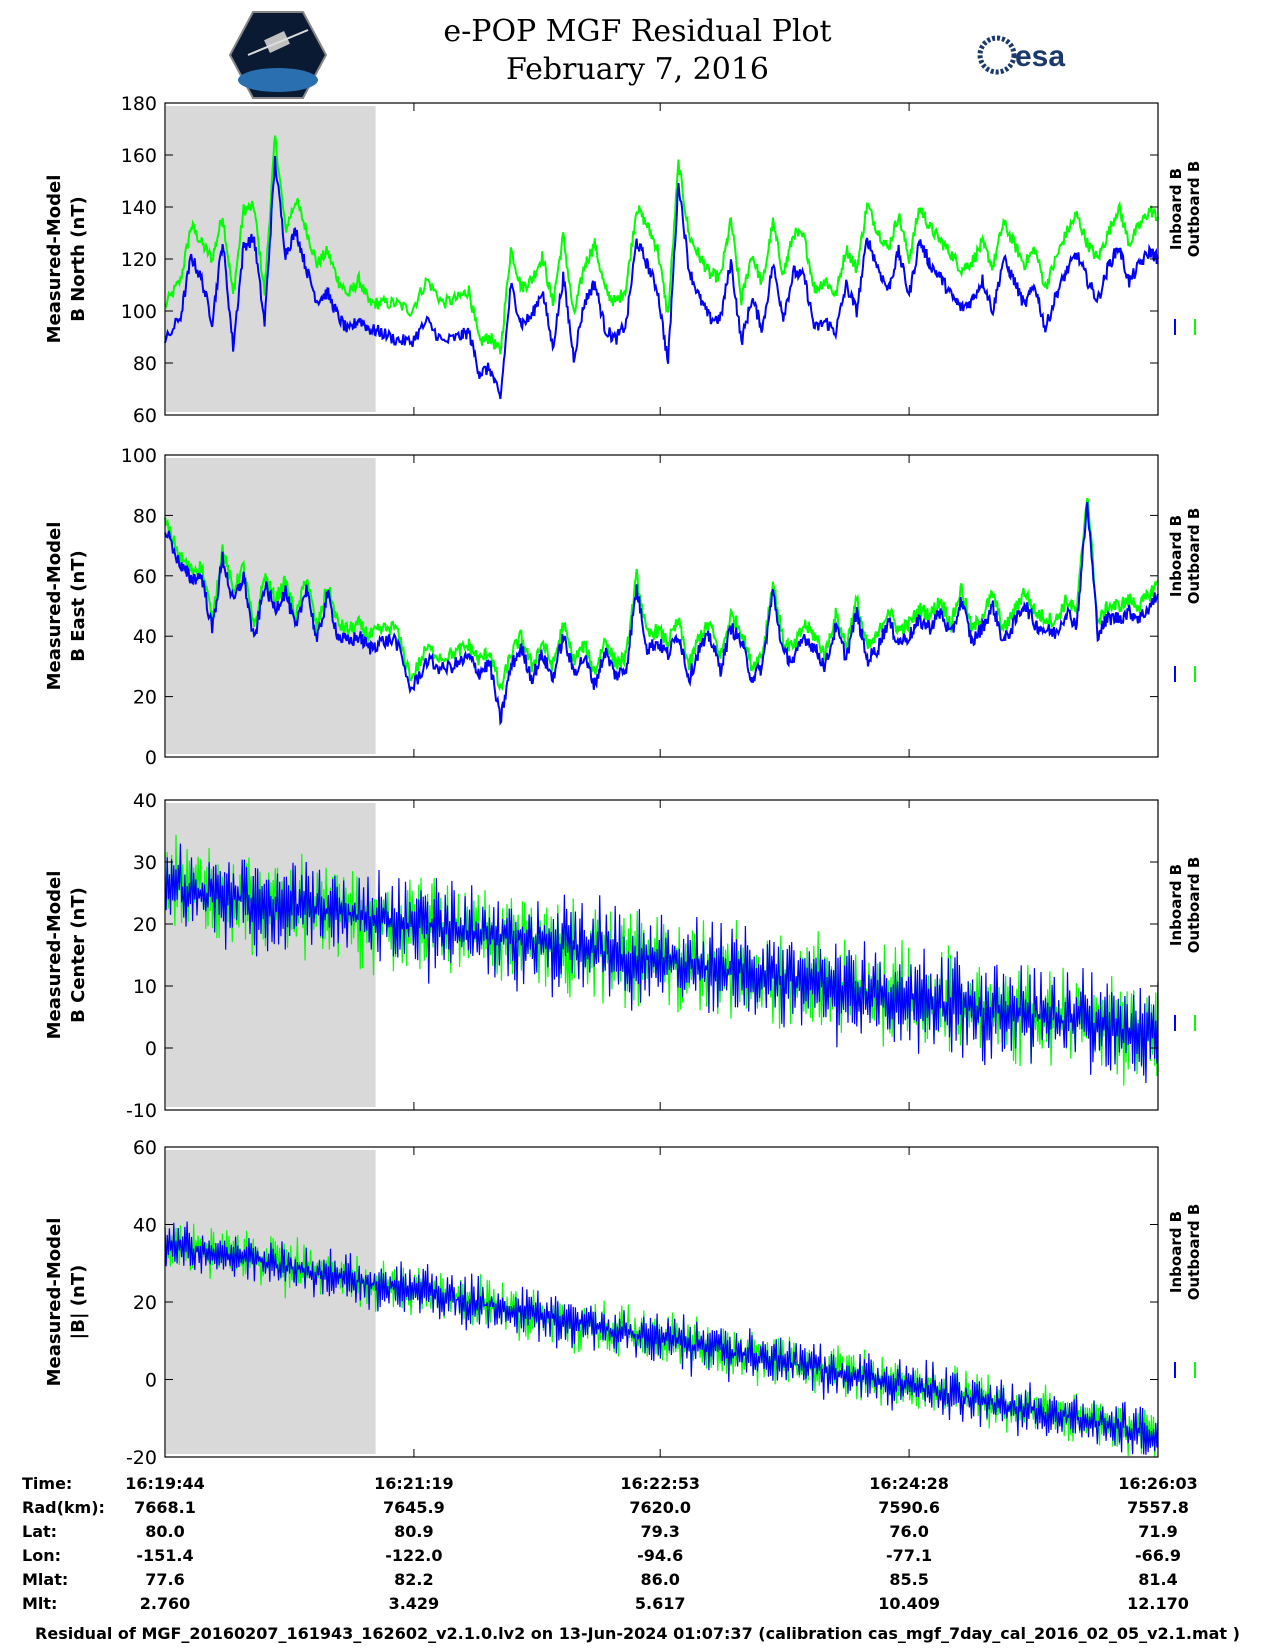 This screenshot has height=1650, width=1275. I want to click on series-line-outboard, so click(661, 245).